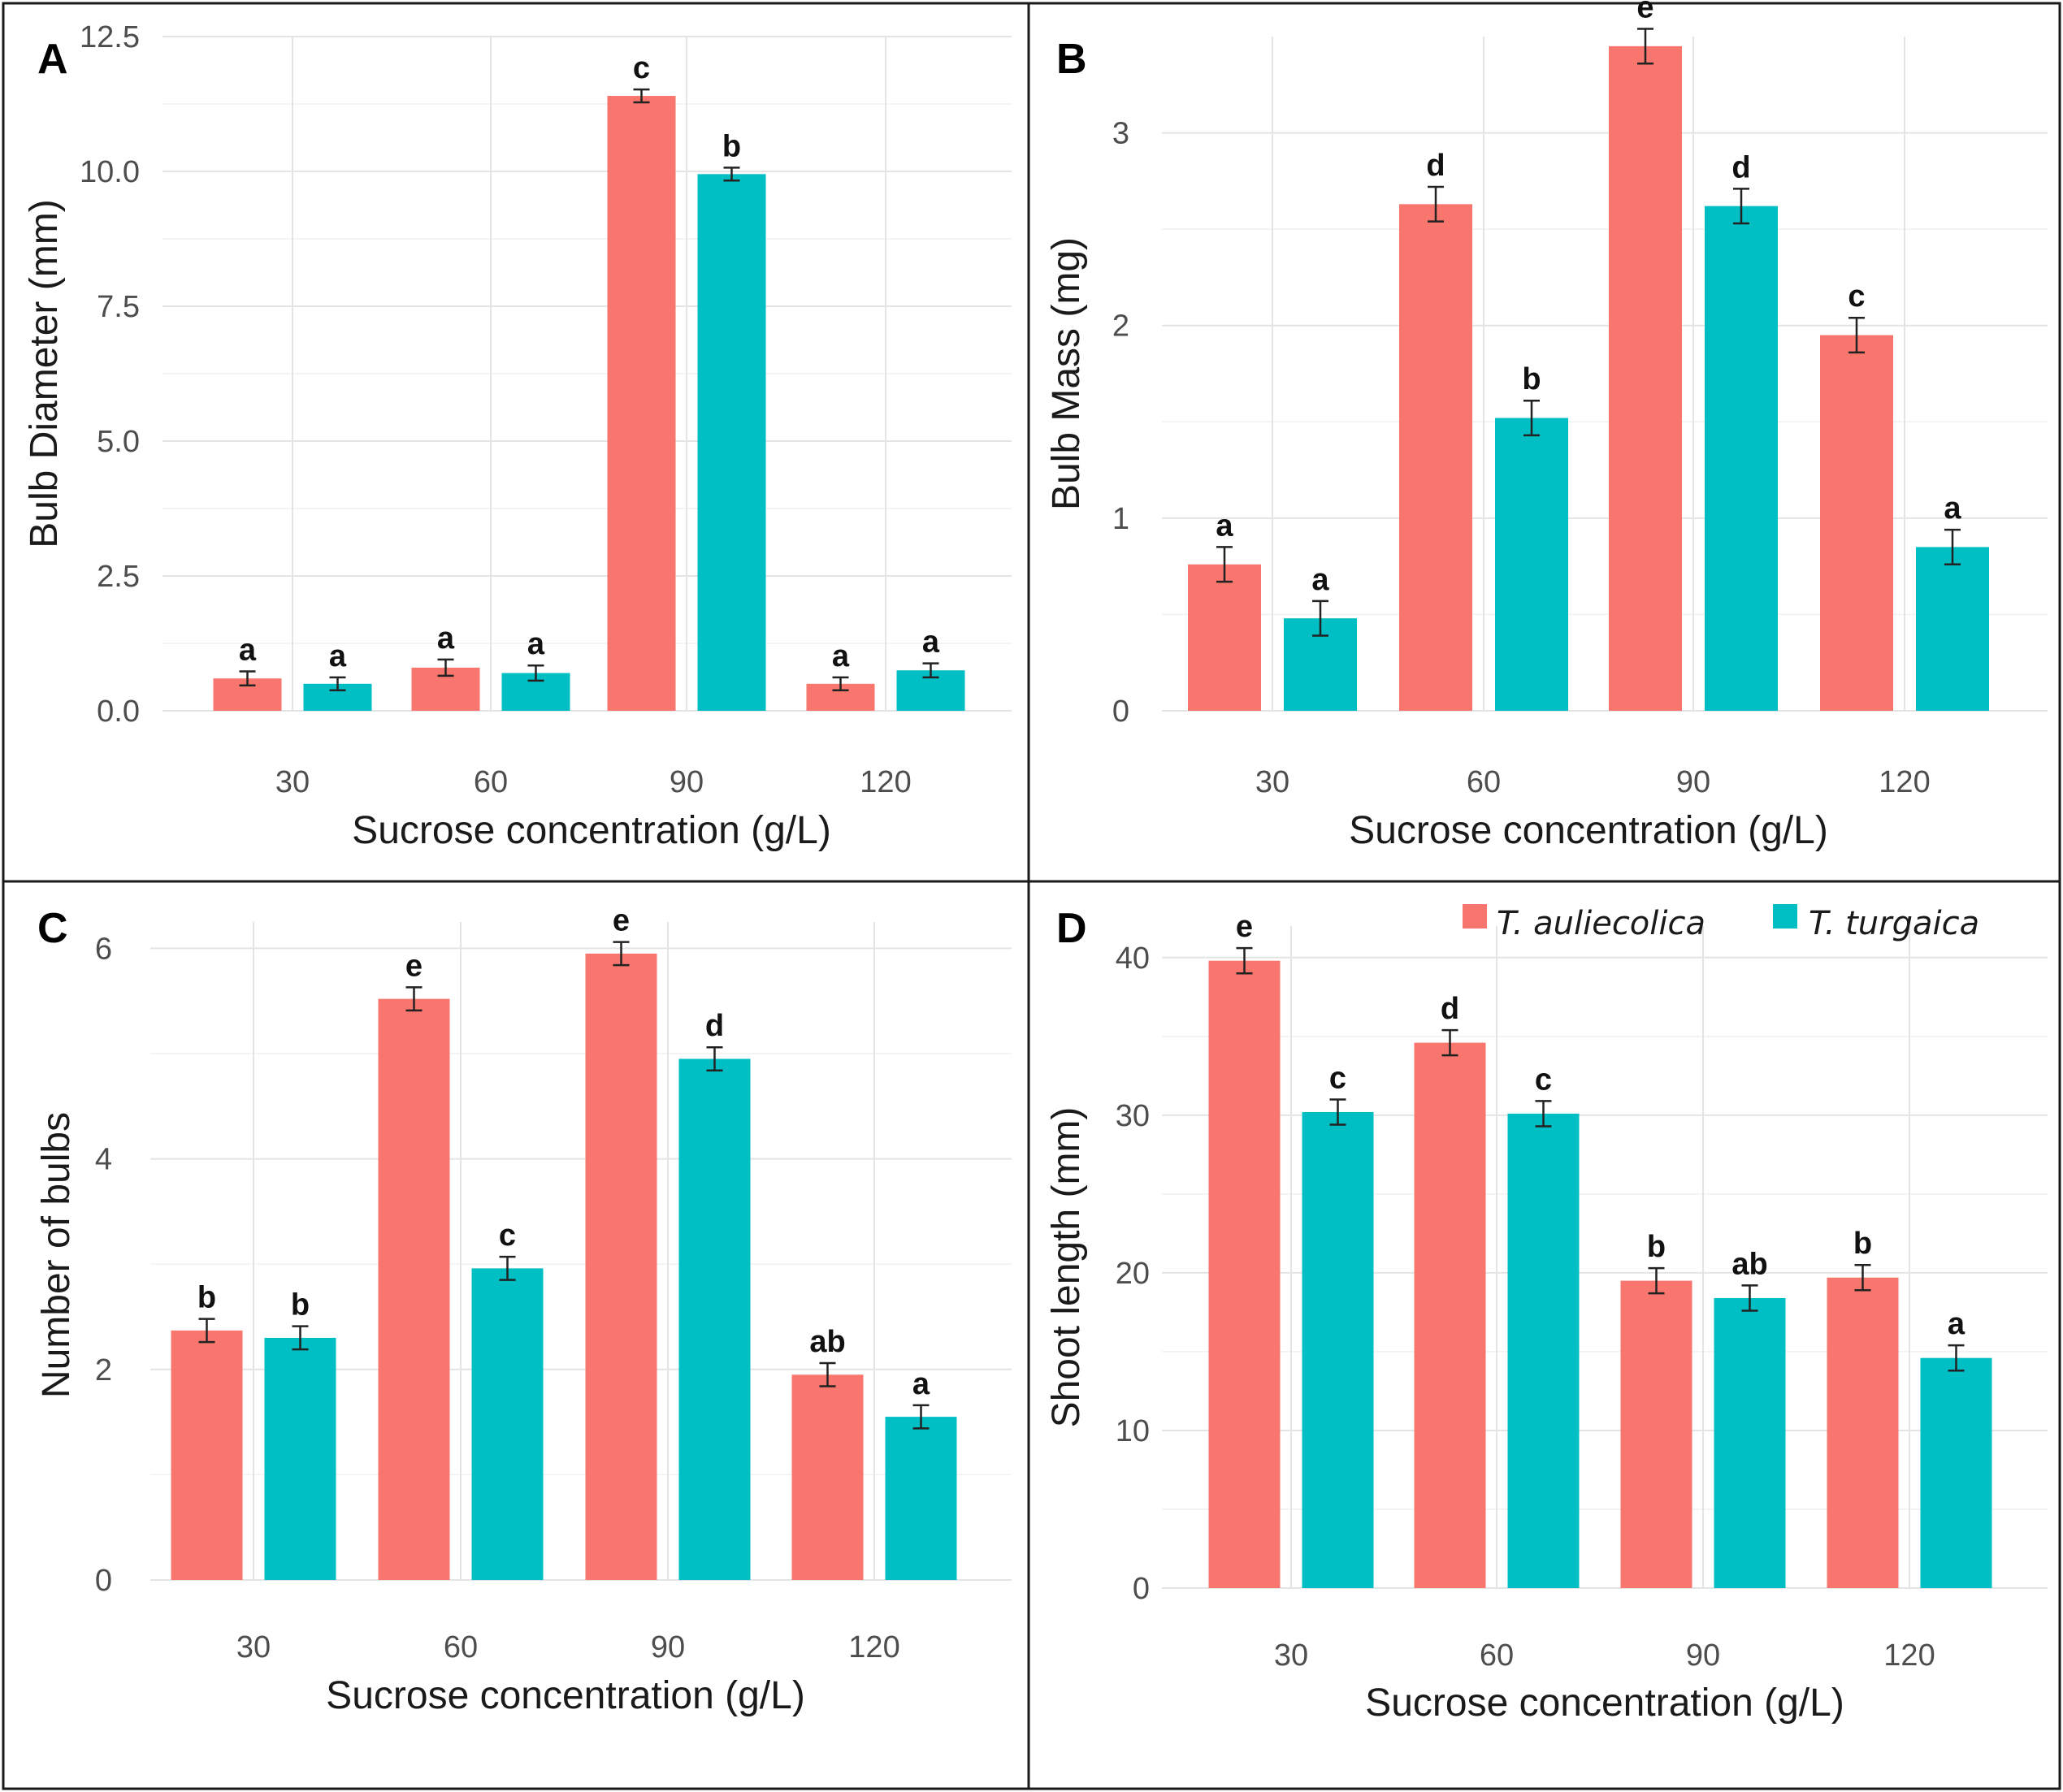  Describe the element at coordinates (1120, 327) in the screenshot. I see `y-tick-label: 2` at that location.